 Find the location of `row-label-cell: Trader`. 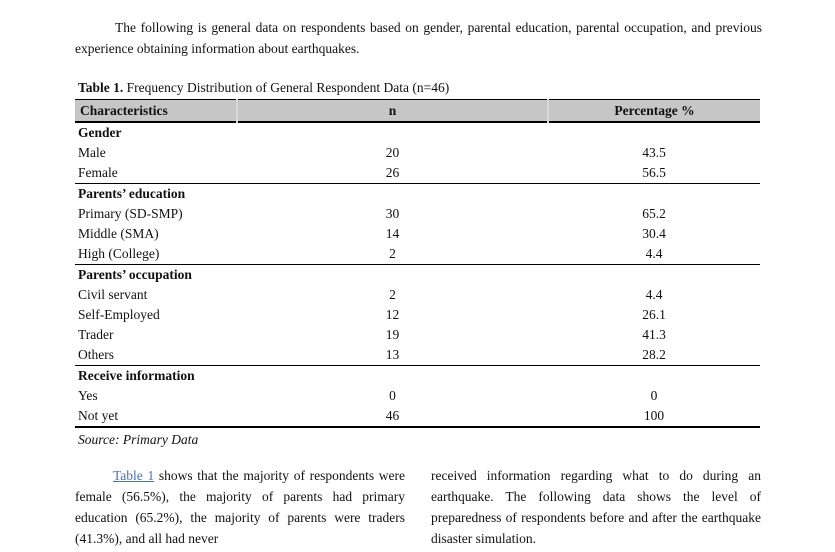

row-label-cell: Trader is located at coordinates (96, 334).